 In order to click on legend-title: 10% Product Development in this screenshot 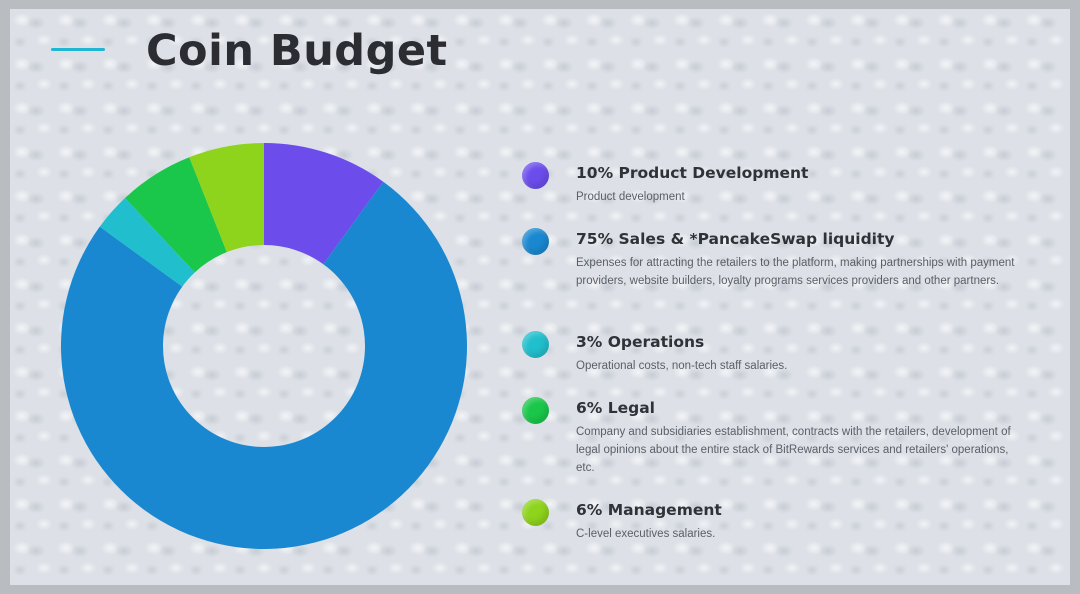, I will do `click(692, 173)`.